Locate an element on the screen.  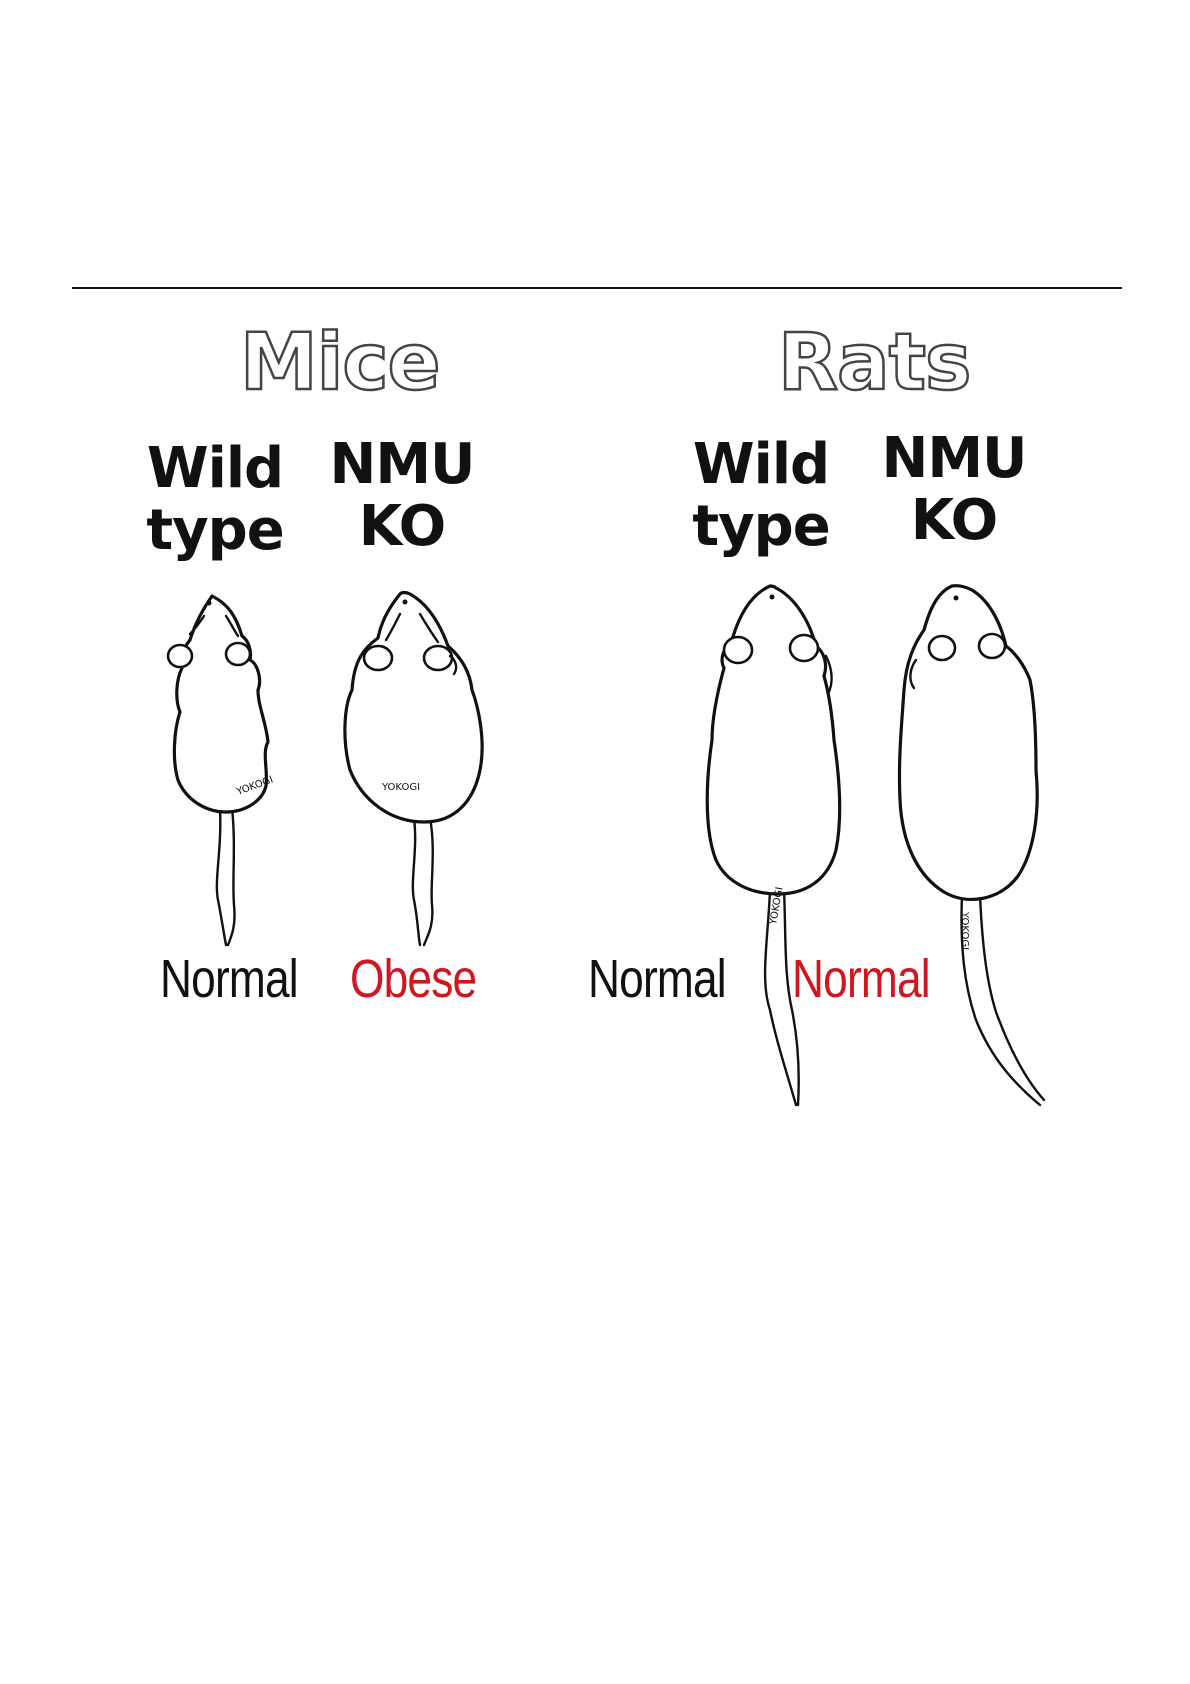
mice-wild-type-label: Wild type is located at coordinates (215, 500).